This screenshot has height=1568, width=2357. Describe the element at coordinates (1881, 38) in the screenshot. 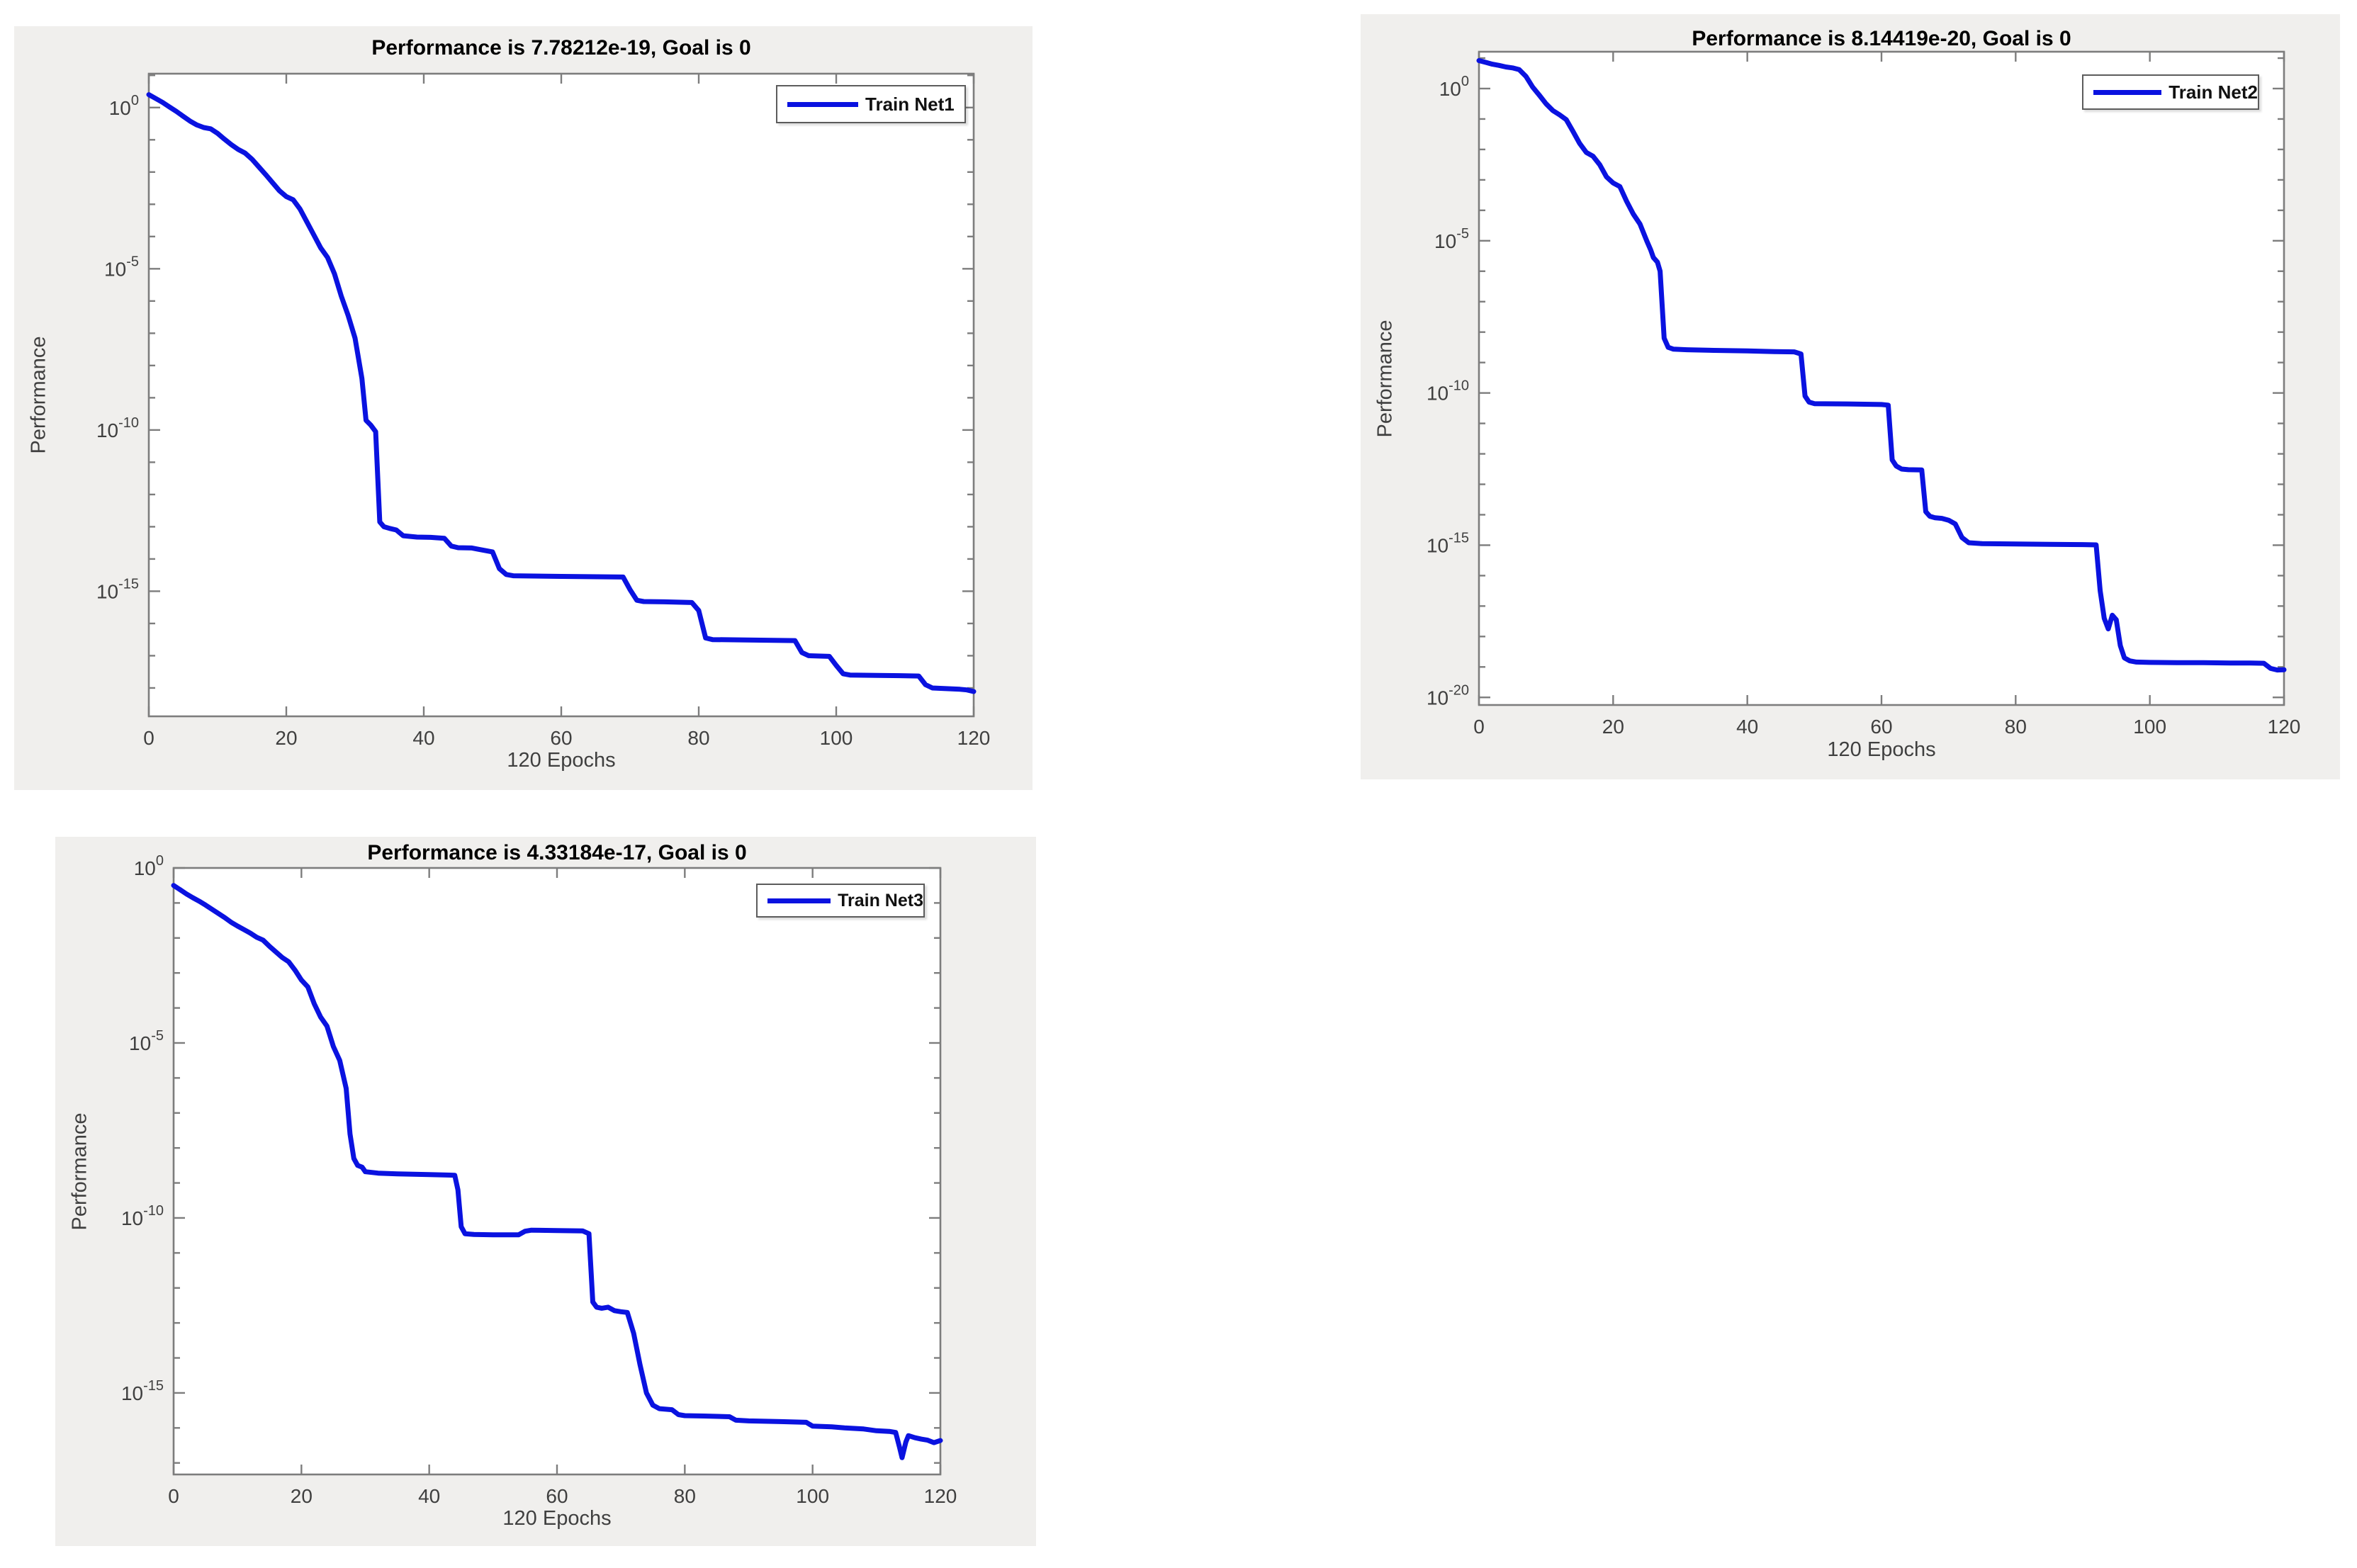

I see `chart-title: Performance is 8.14419e-20, Goal is 0` at that location.